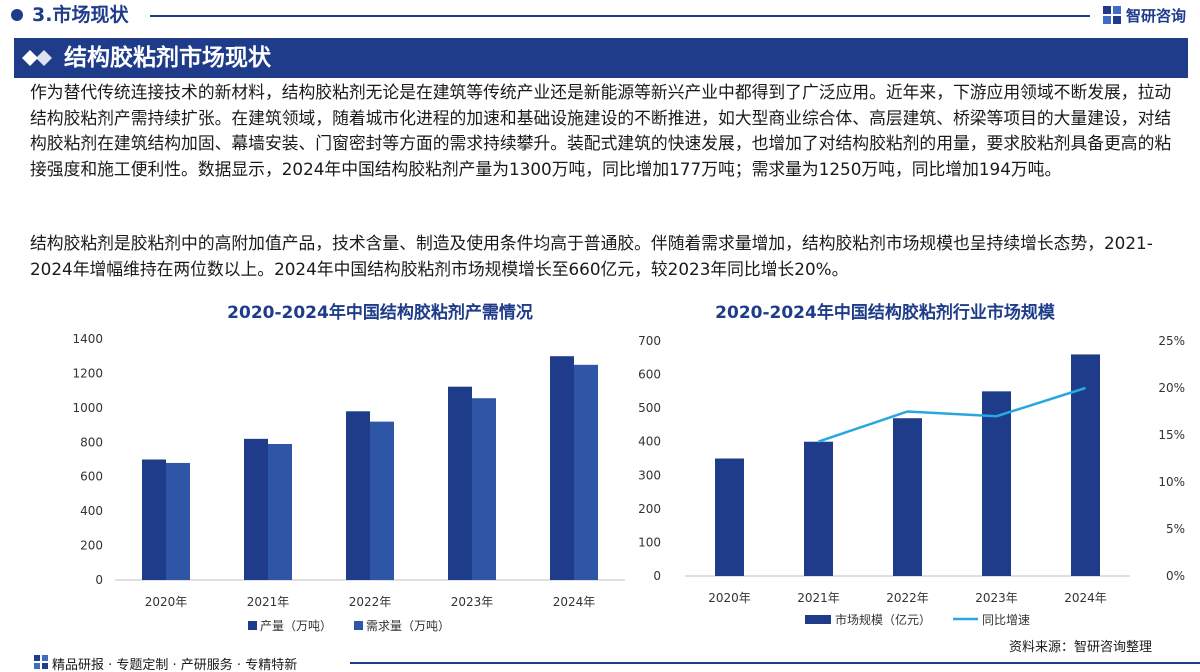 The height and width of the screenshot is (672, 1200). I want to click on title-banner: 结构胶粘剂市场现状, so click(601, 58).